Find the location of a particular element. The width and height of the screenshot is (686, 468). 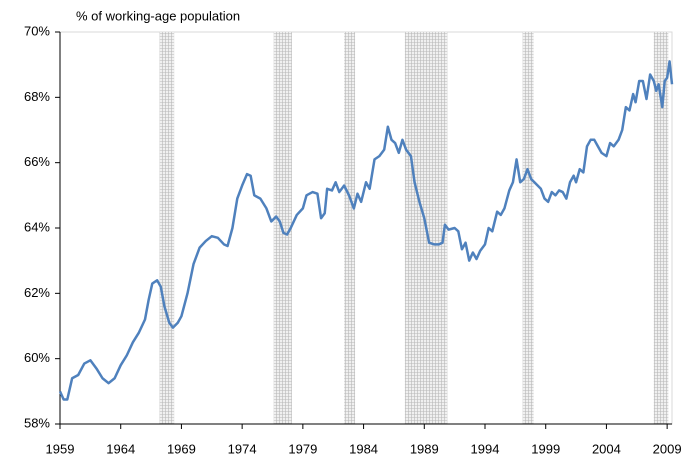

x-tick-label: 1999 is located at coordinates (545, 448).